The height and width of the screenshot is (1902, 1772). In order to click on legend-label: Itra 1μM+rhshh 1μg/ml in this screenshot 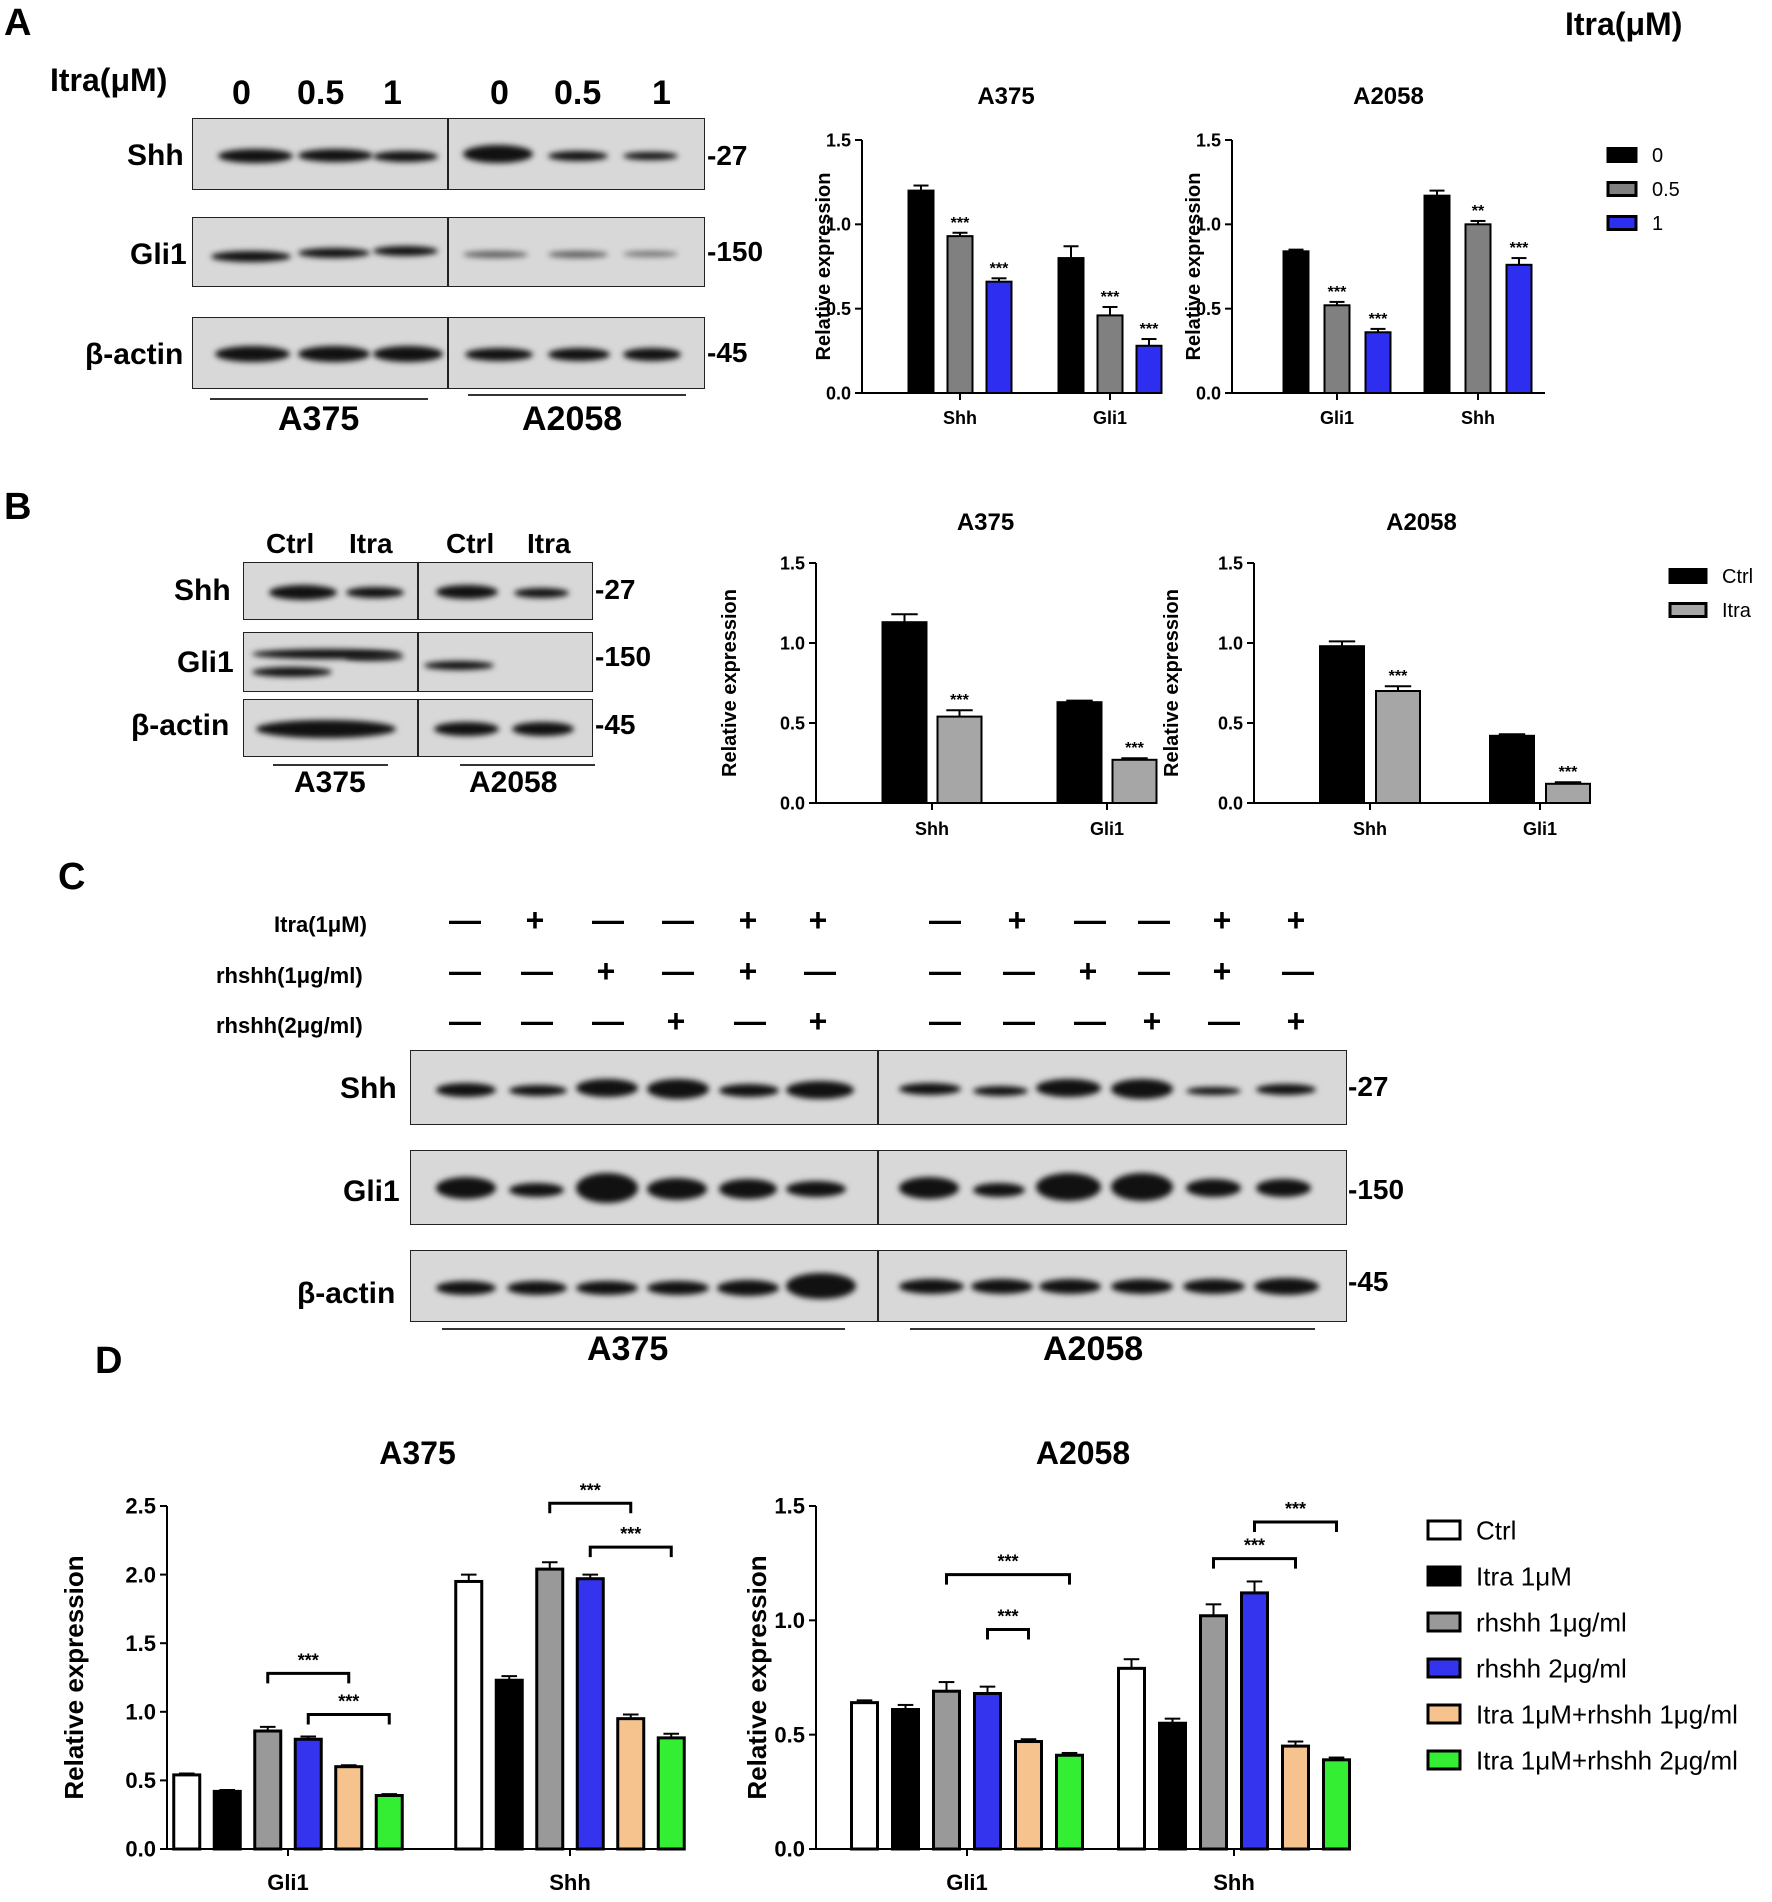, I will do `click(1607, 1714)`.